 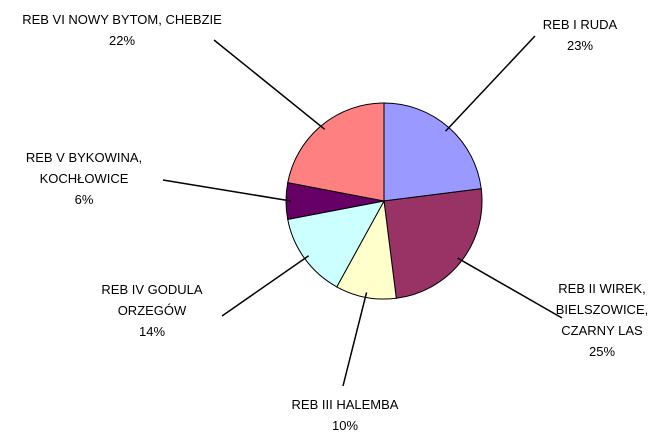 What do you see at coordinates (152, 300) in the screenshot?
I see `category-name: REB IV GODULA ORZEGÓW` at bounding box center [152, 300].